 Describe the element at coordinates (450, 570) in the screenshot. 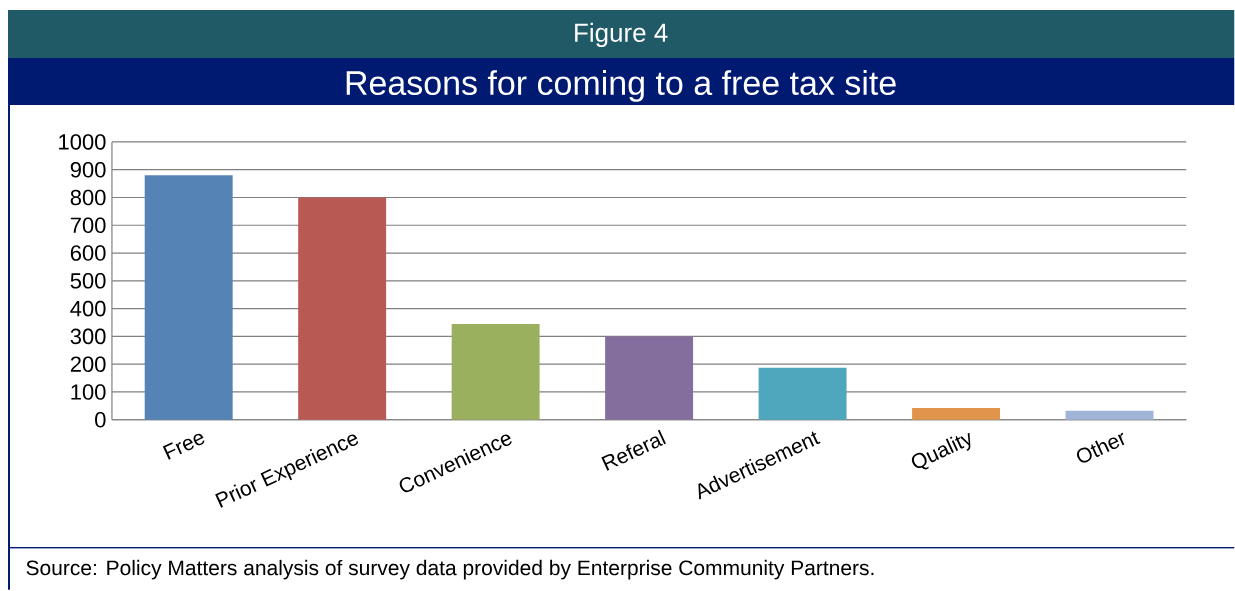

I see `source-note: Source: Policy Matters analysis of survey data provided by Enterprise Community Partners.` at that location.